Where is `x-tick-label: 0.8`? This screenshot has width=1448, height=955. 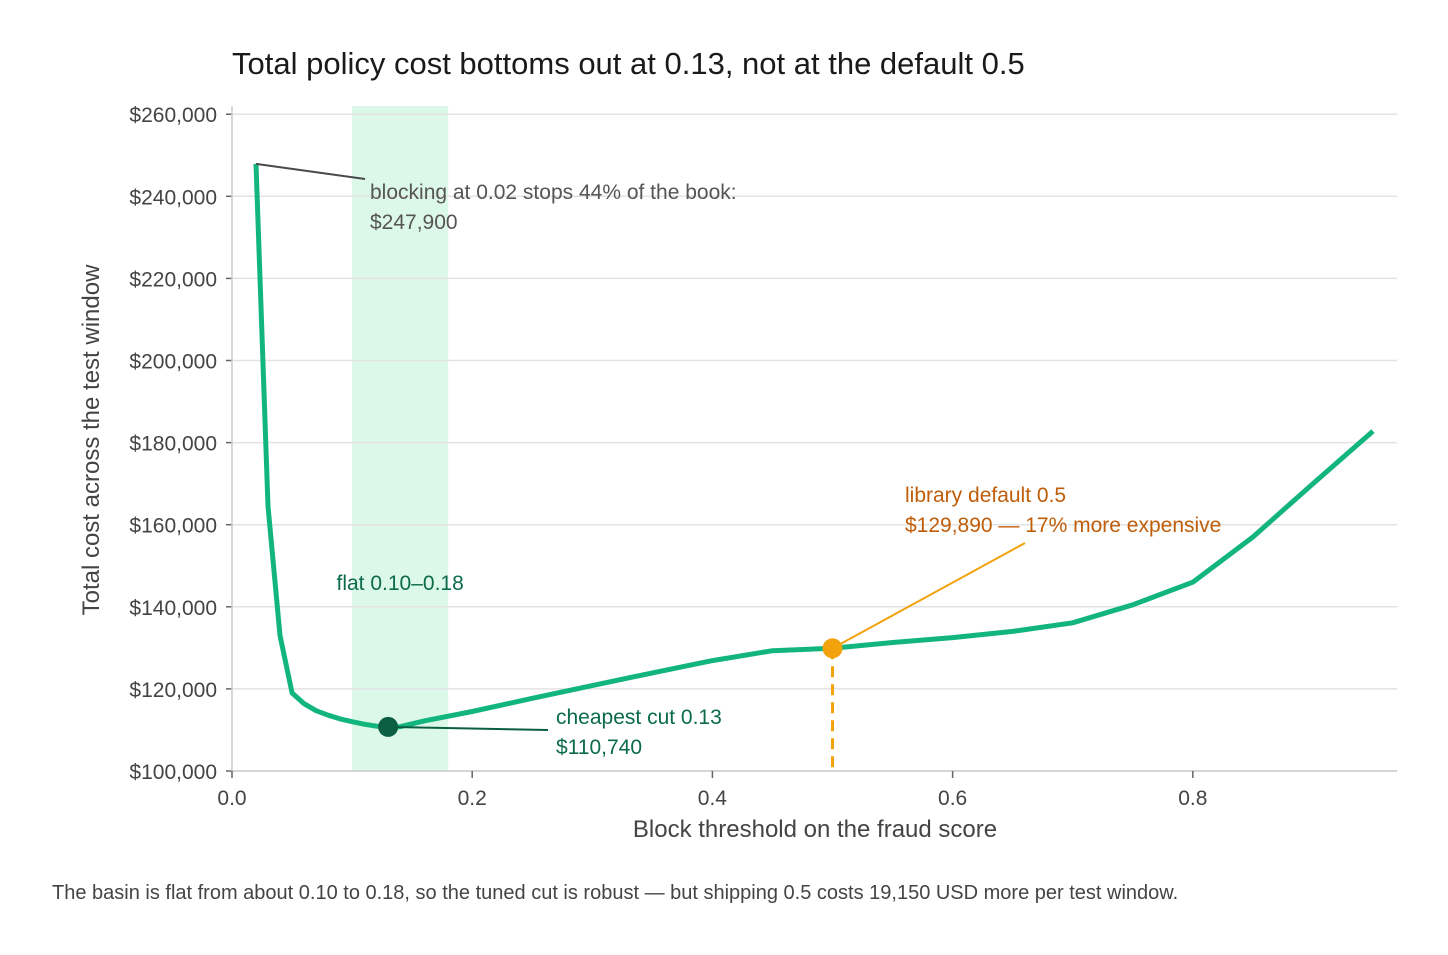 x-tick-label: 0.8 is located at coordinates (1192, 798).